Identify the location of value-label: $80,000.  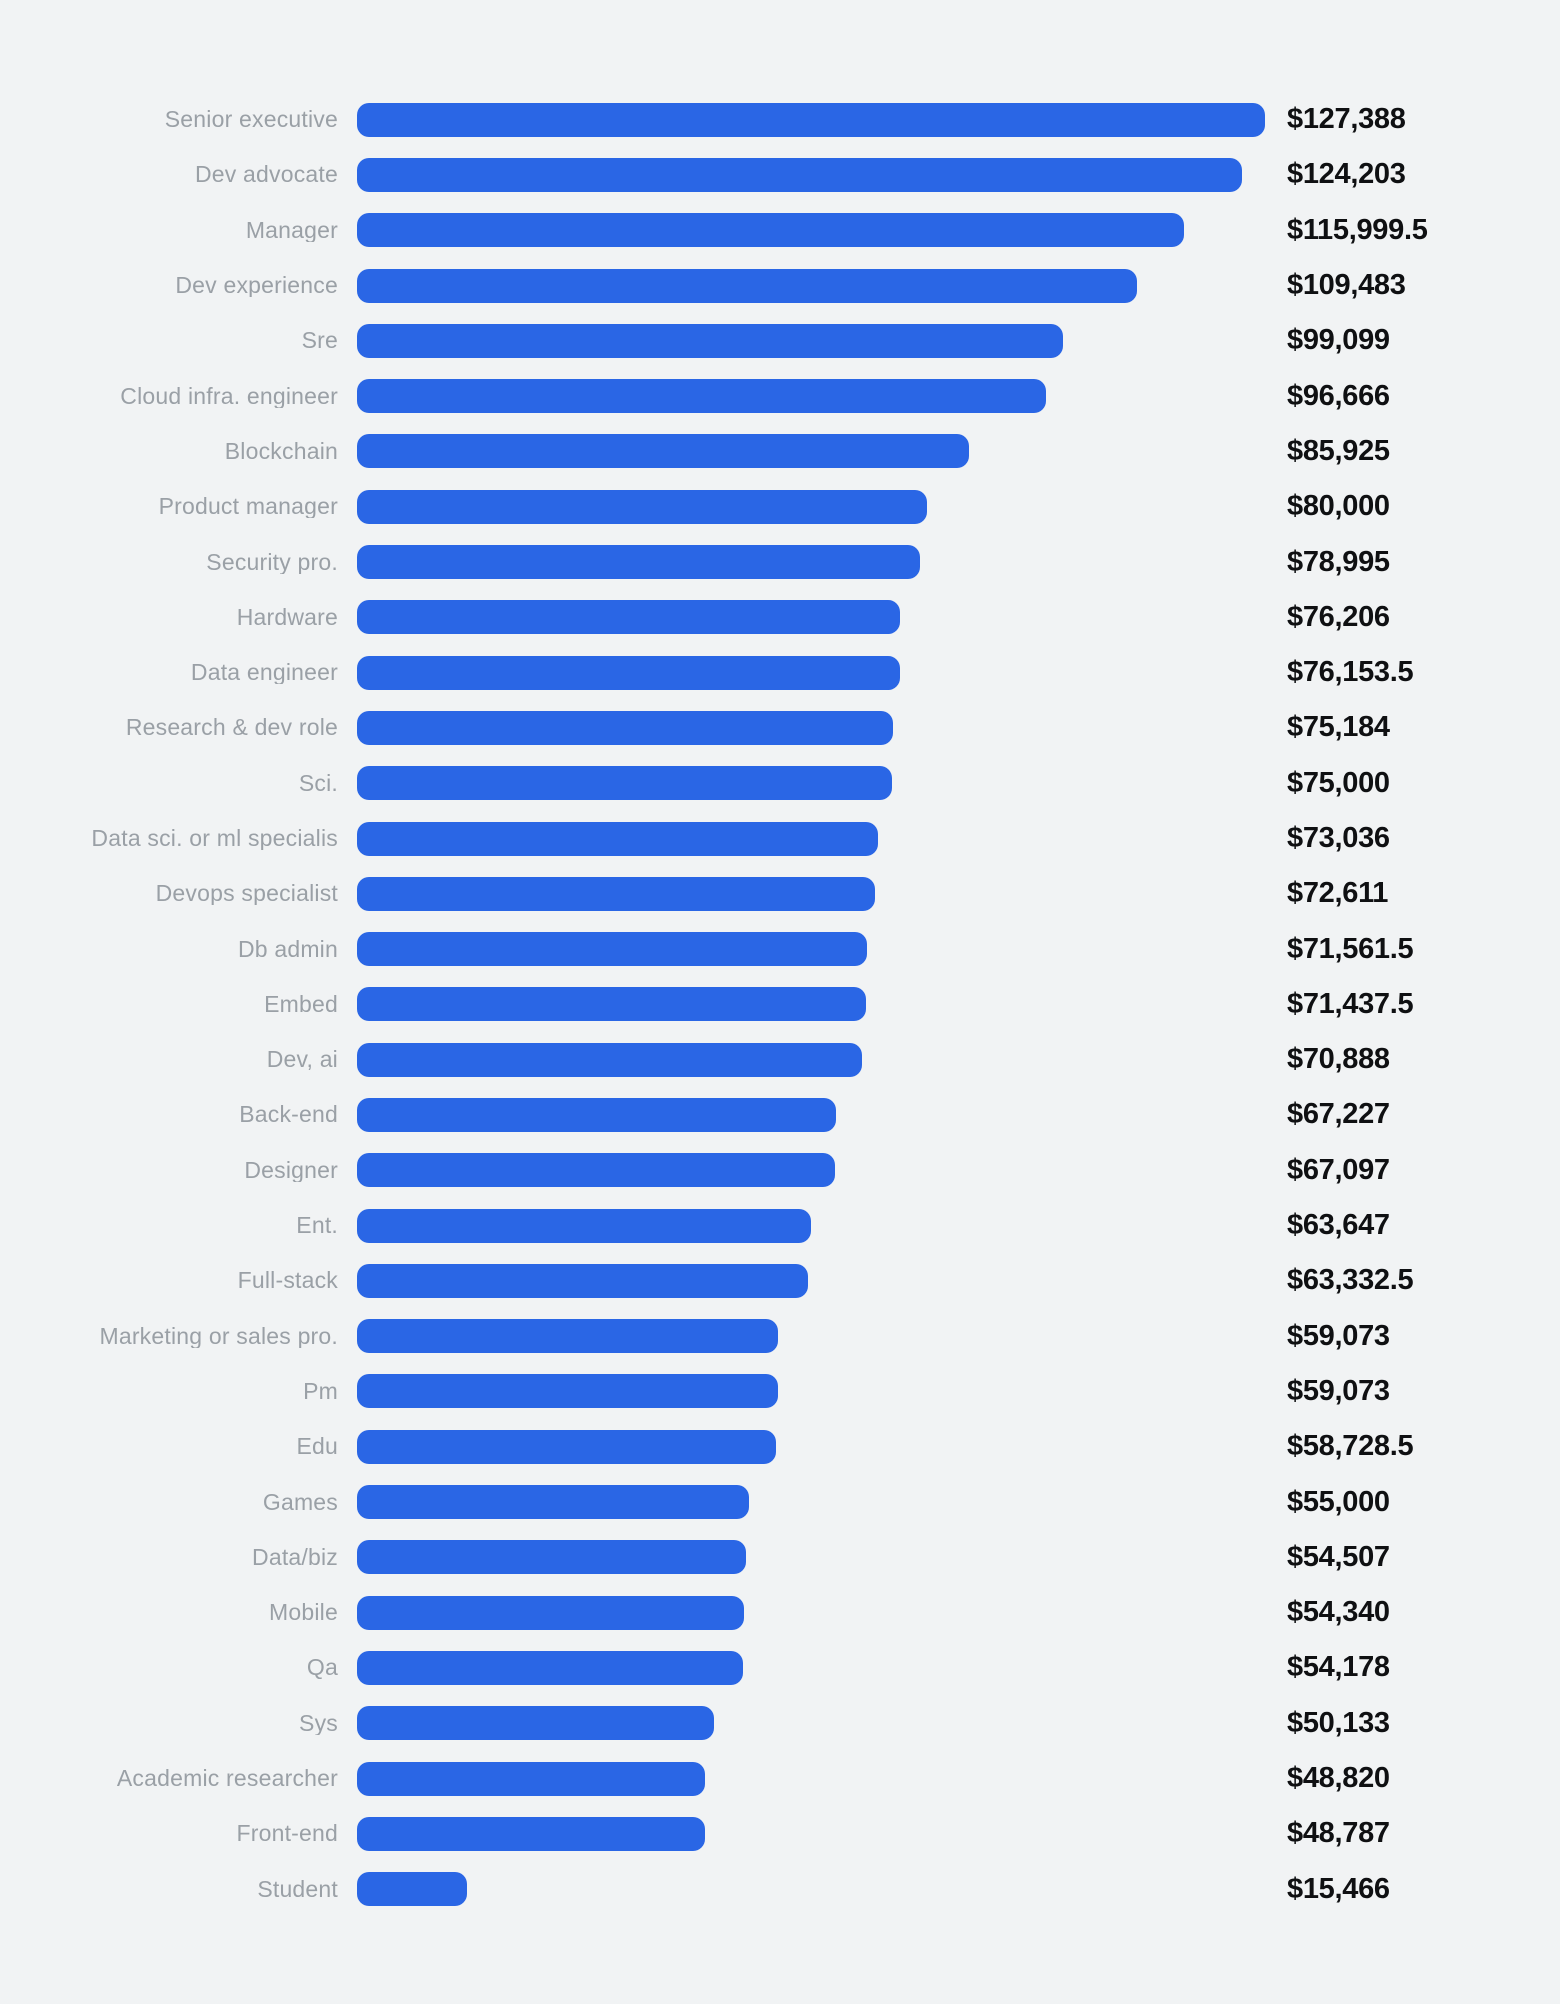
(1338, 506).